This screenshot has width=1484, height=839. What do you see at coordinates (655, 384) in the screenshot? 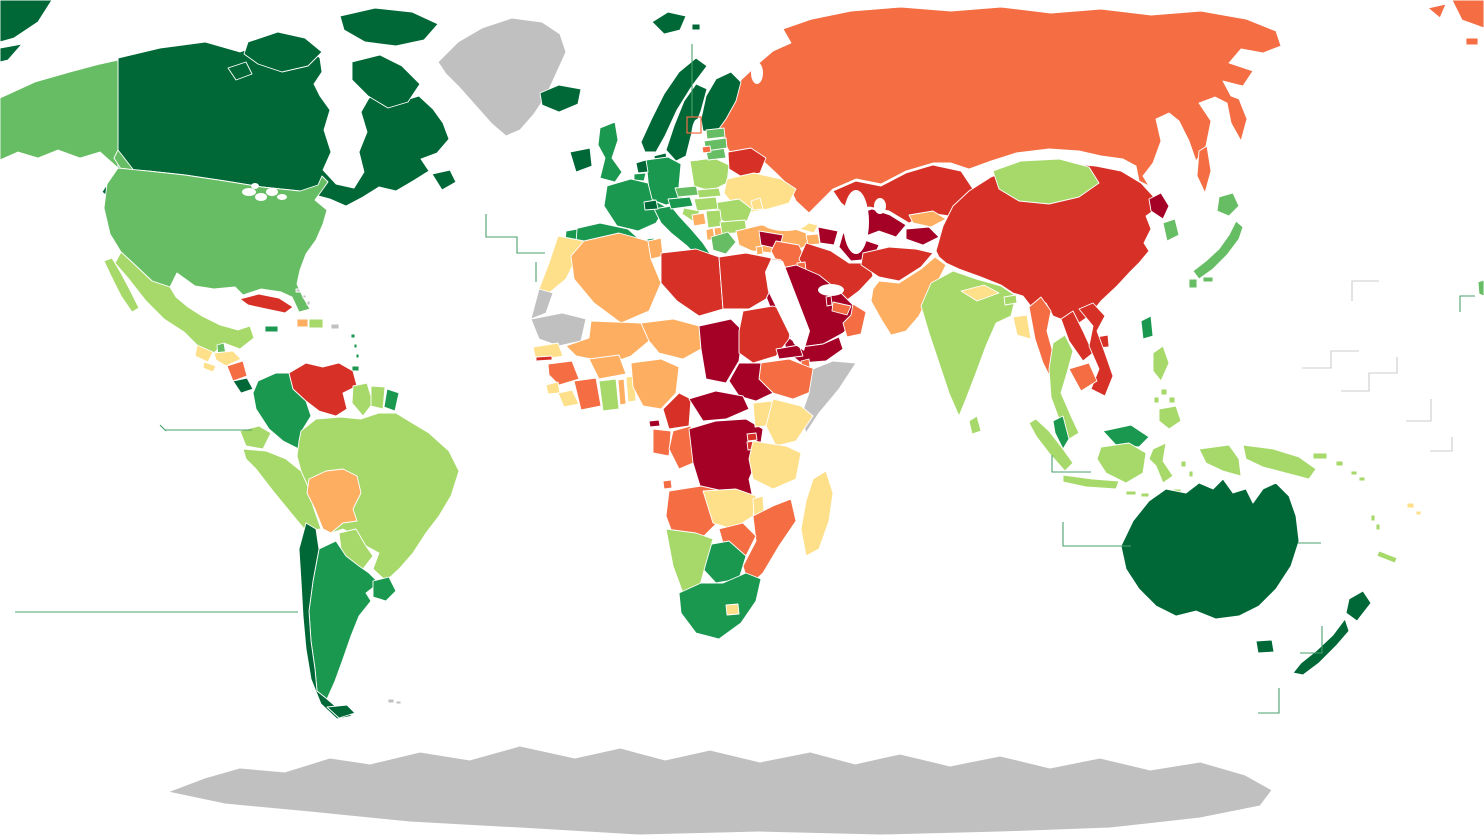
I see `country-nigeria` at bounding box center [655, 384].